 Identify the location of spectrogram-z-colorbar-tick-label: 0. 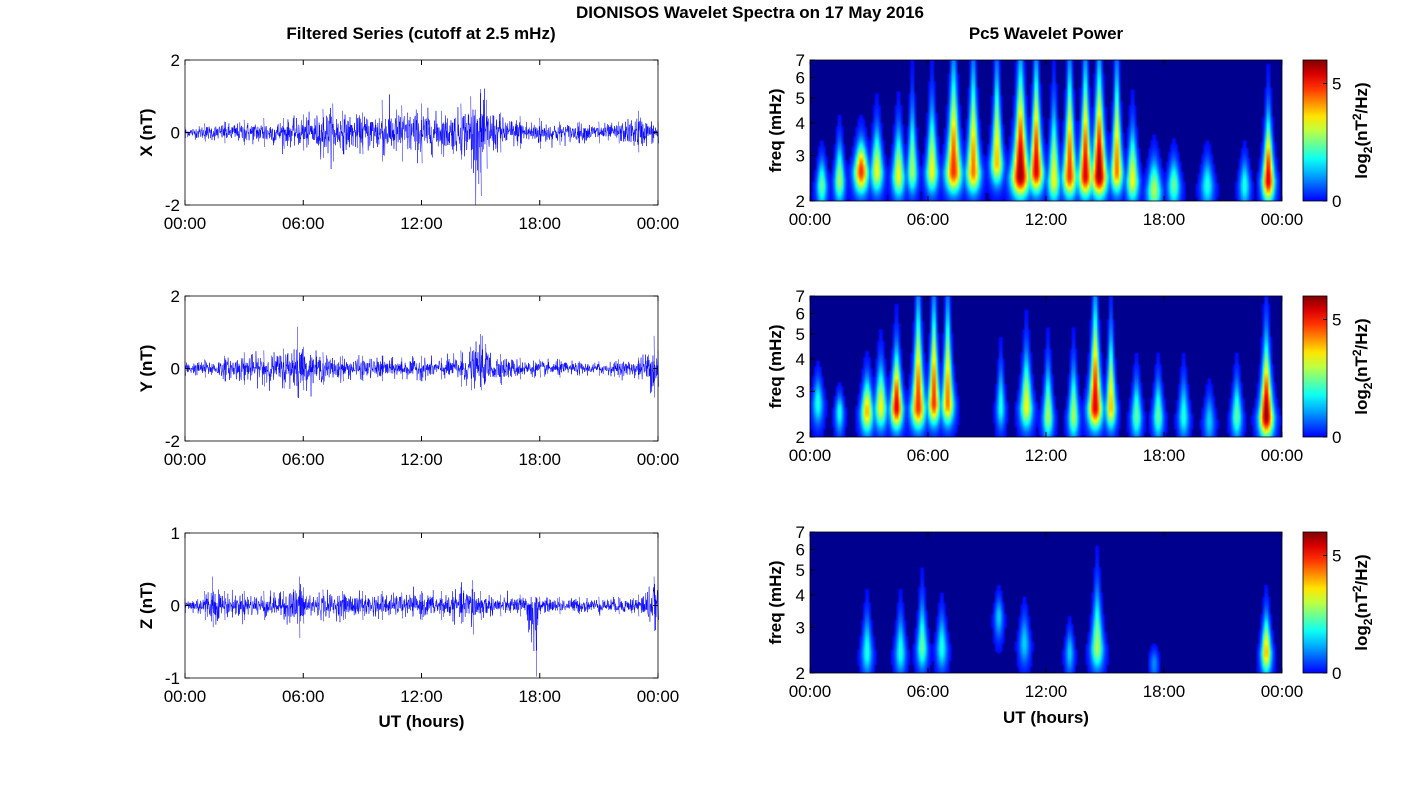
(1336, 673).